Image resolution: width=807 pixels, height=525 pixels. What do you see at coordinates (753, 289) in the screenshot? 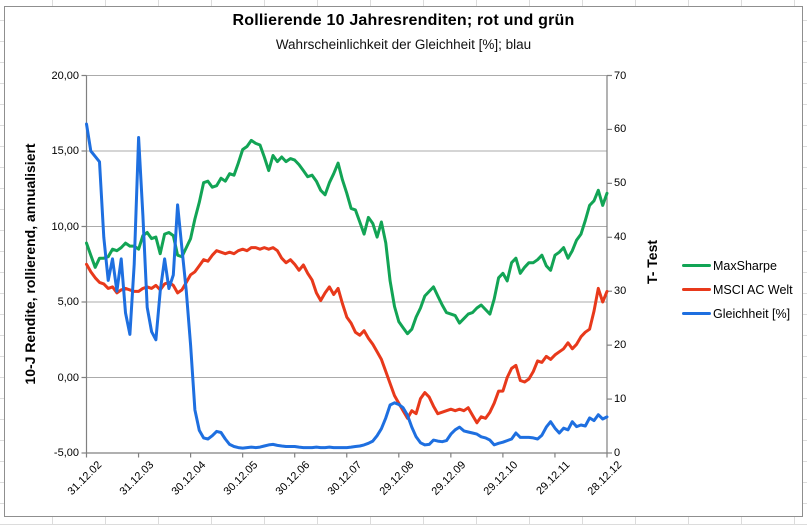
I see `legend-label: MSCI AC Welt` at bounding box center [753, 289].